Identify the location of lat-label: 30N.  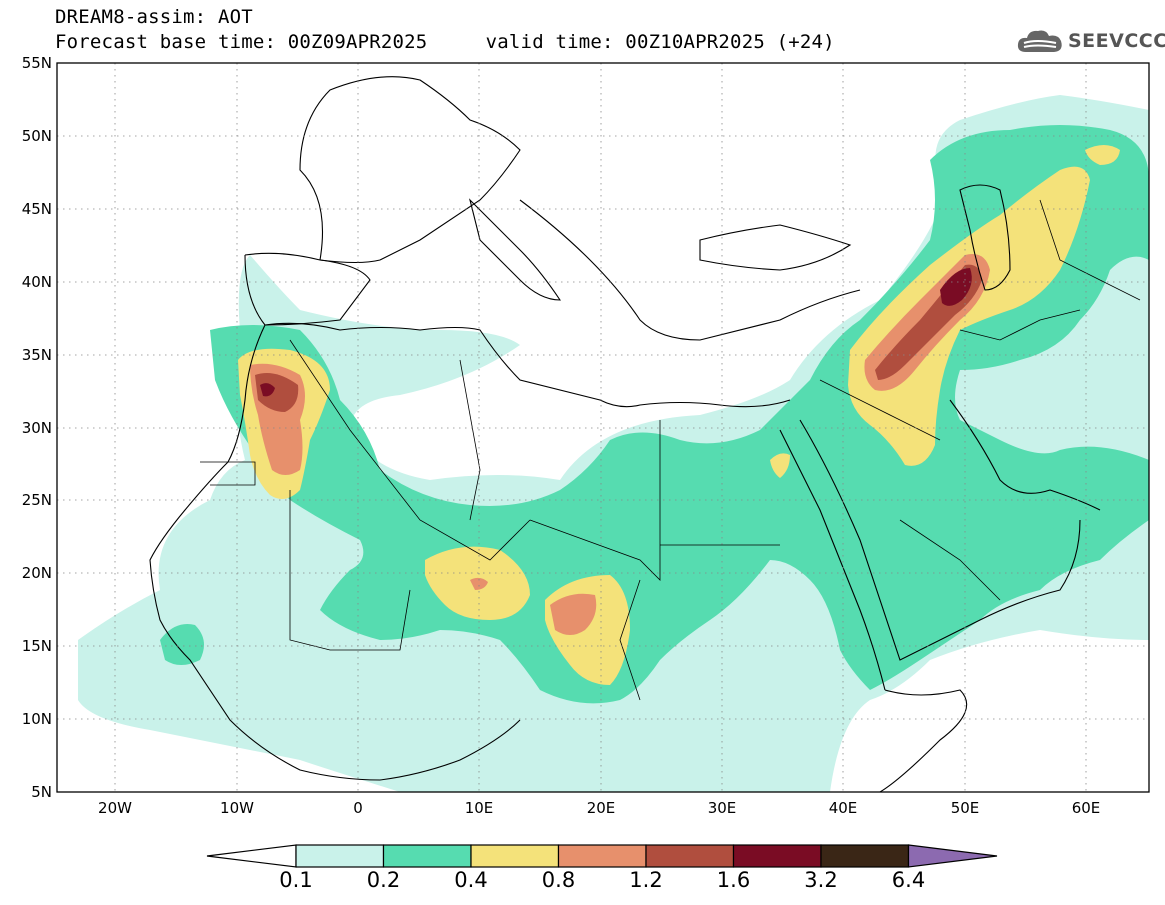
(37, 428).